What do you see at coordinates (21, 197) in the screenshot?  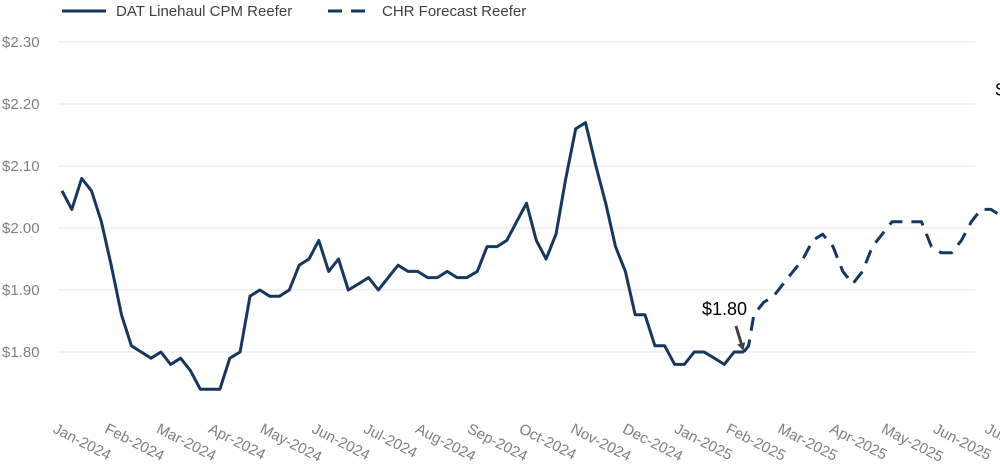 I see `y-axis-ticks: $1.80 $1.90 $2.00 $2.10 $2.20 $2.30` at bounding box center [21, 197].